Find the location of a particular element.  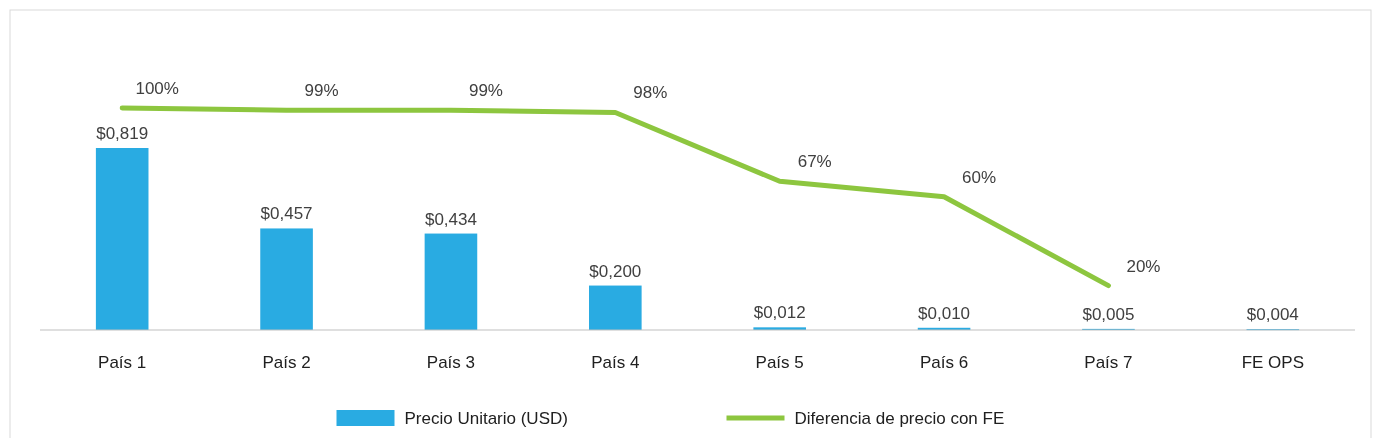

data-label: $0,010 is located at coordinates (944, 313).